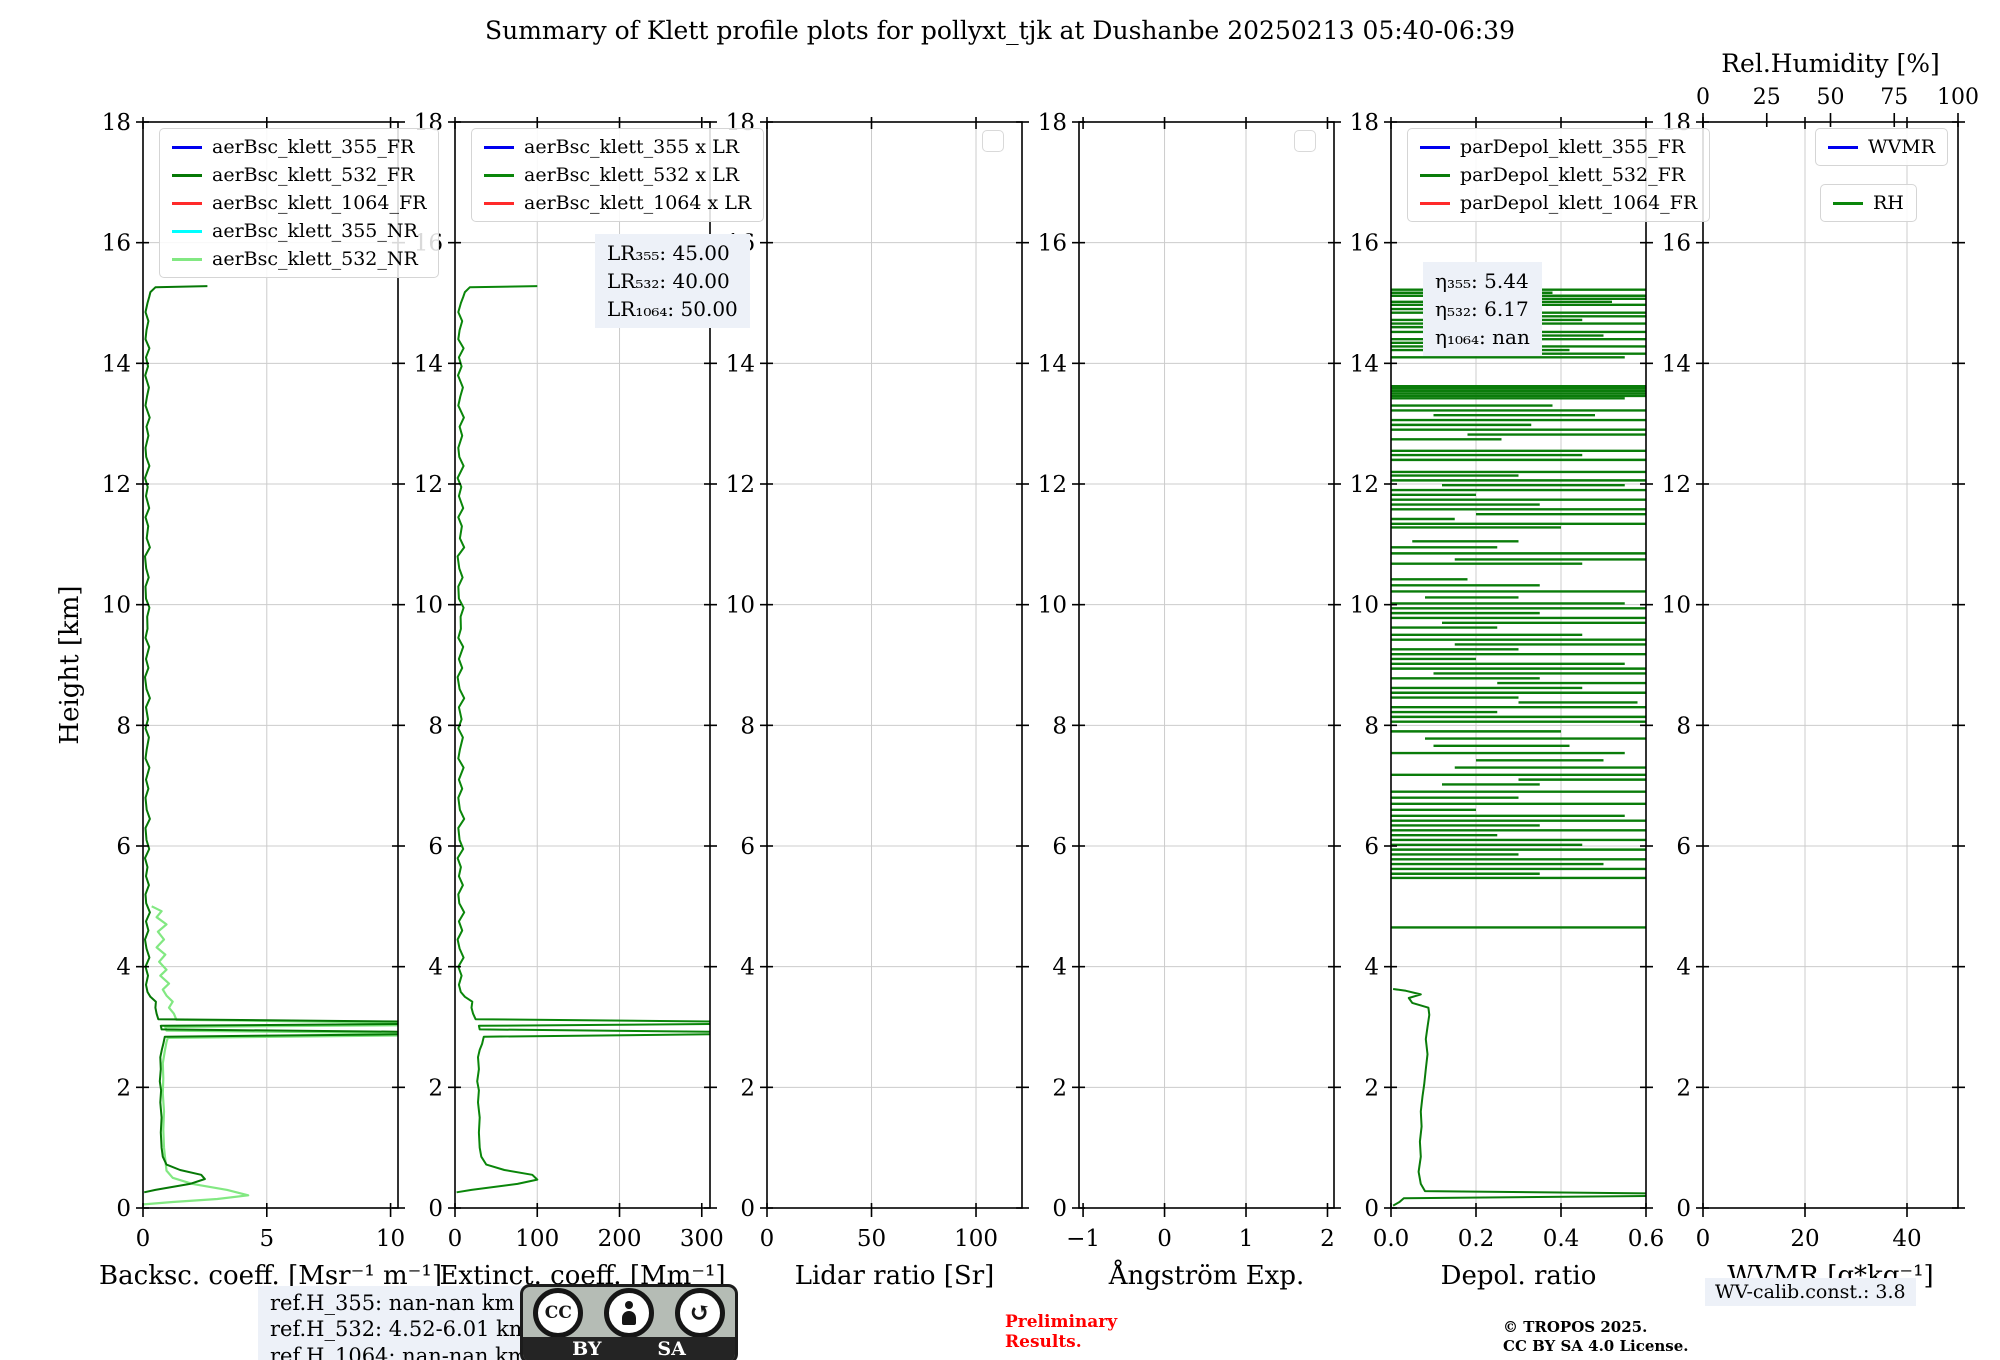 The width and height of the screenshot is (2000, 1360). Describe the element at coordinates (1596, 1336) in the screenshot. I see `tropos-copyright: © TROPOS 2025. CC BY SA 4.0 License.` at that location.